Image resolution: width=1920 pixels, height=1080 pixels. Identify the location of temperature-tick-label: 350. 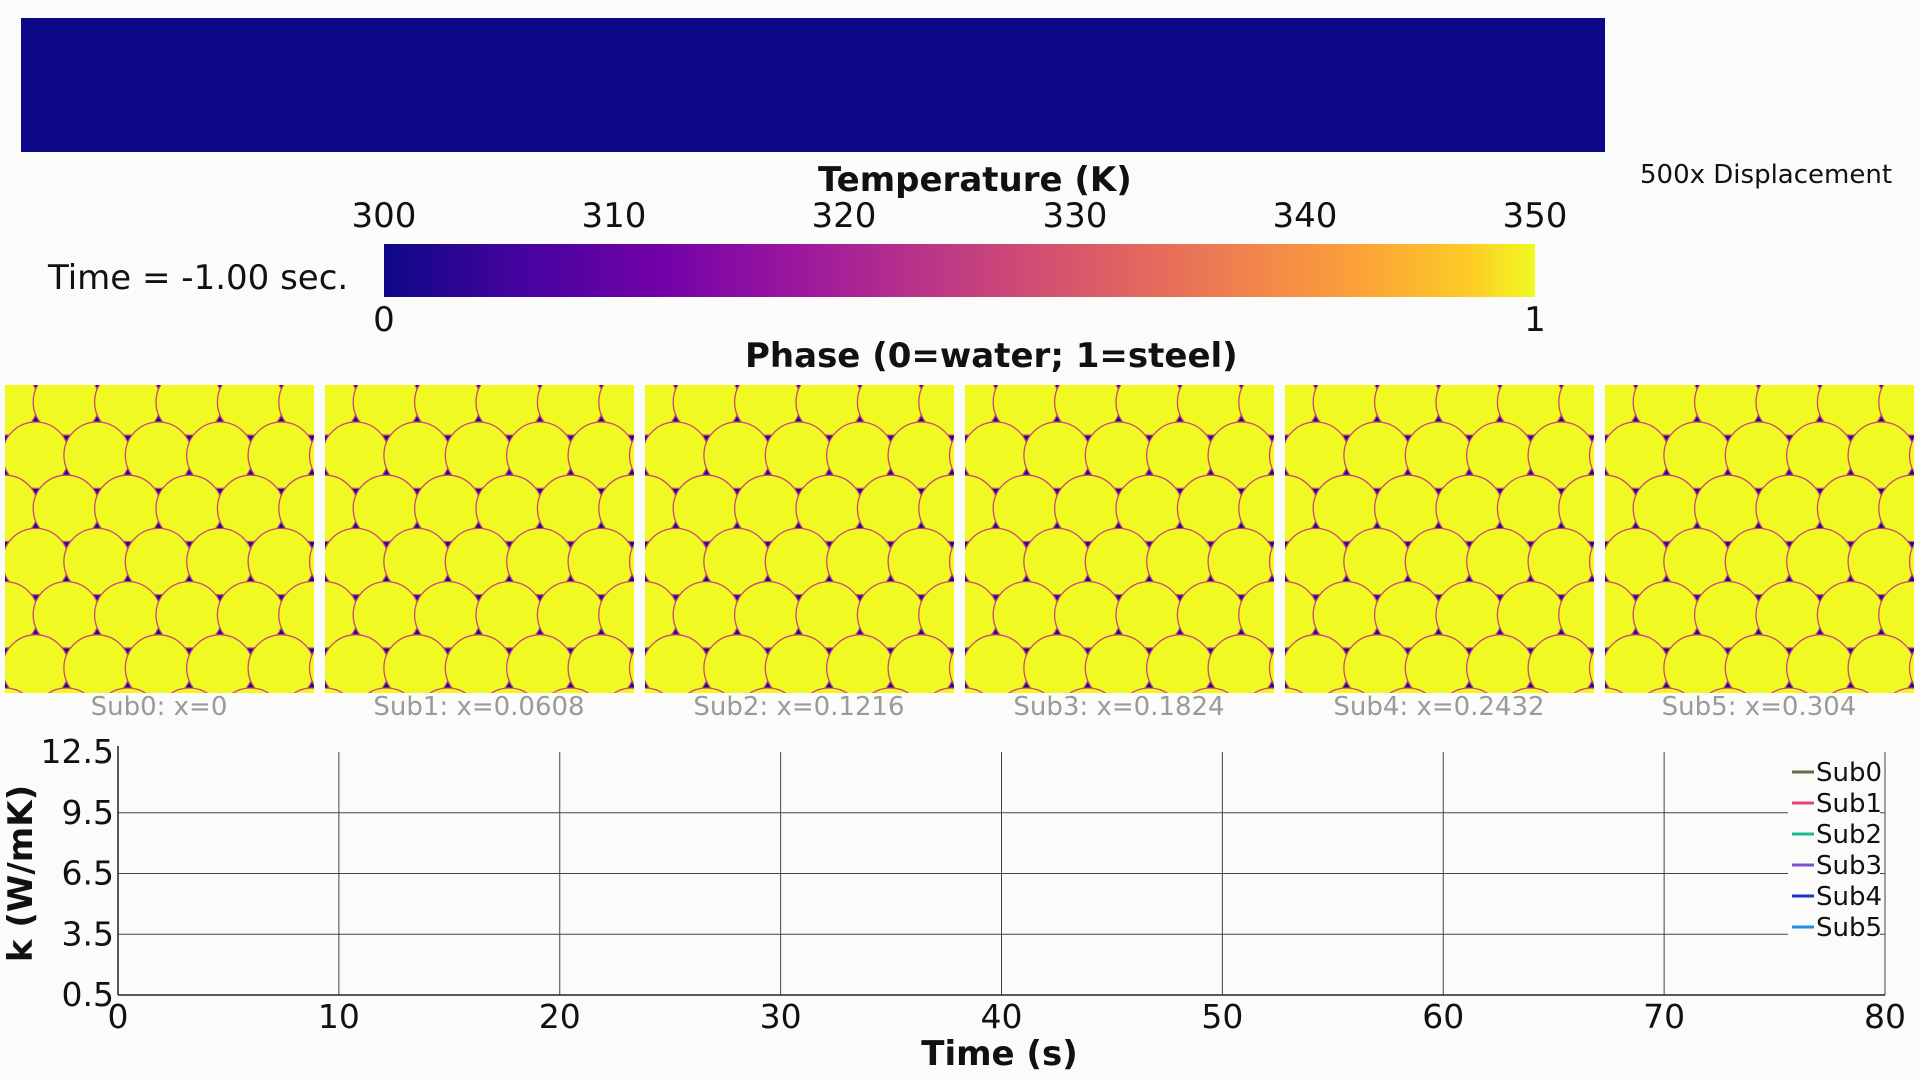
(1535, 216).